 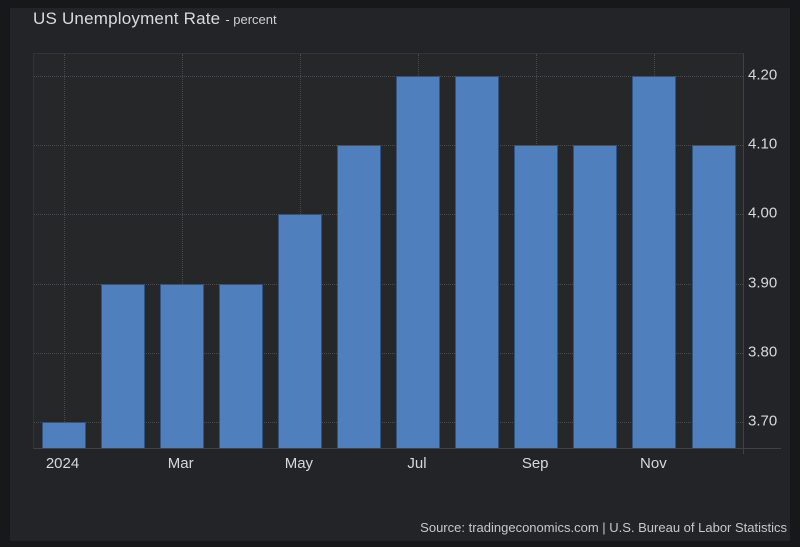 I want to click on x-tick-label: Sep, so click(x=535, y=463).